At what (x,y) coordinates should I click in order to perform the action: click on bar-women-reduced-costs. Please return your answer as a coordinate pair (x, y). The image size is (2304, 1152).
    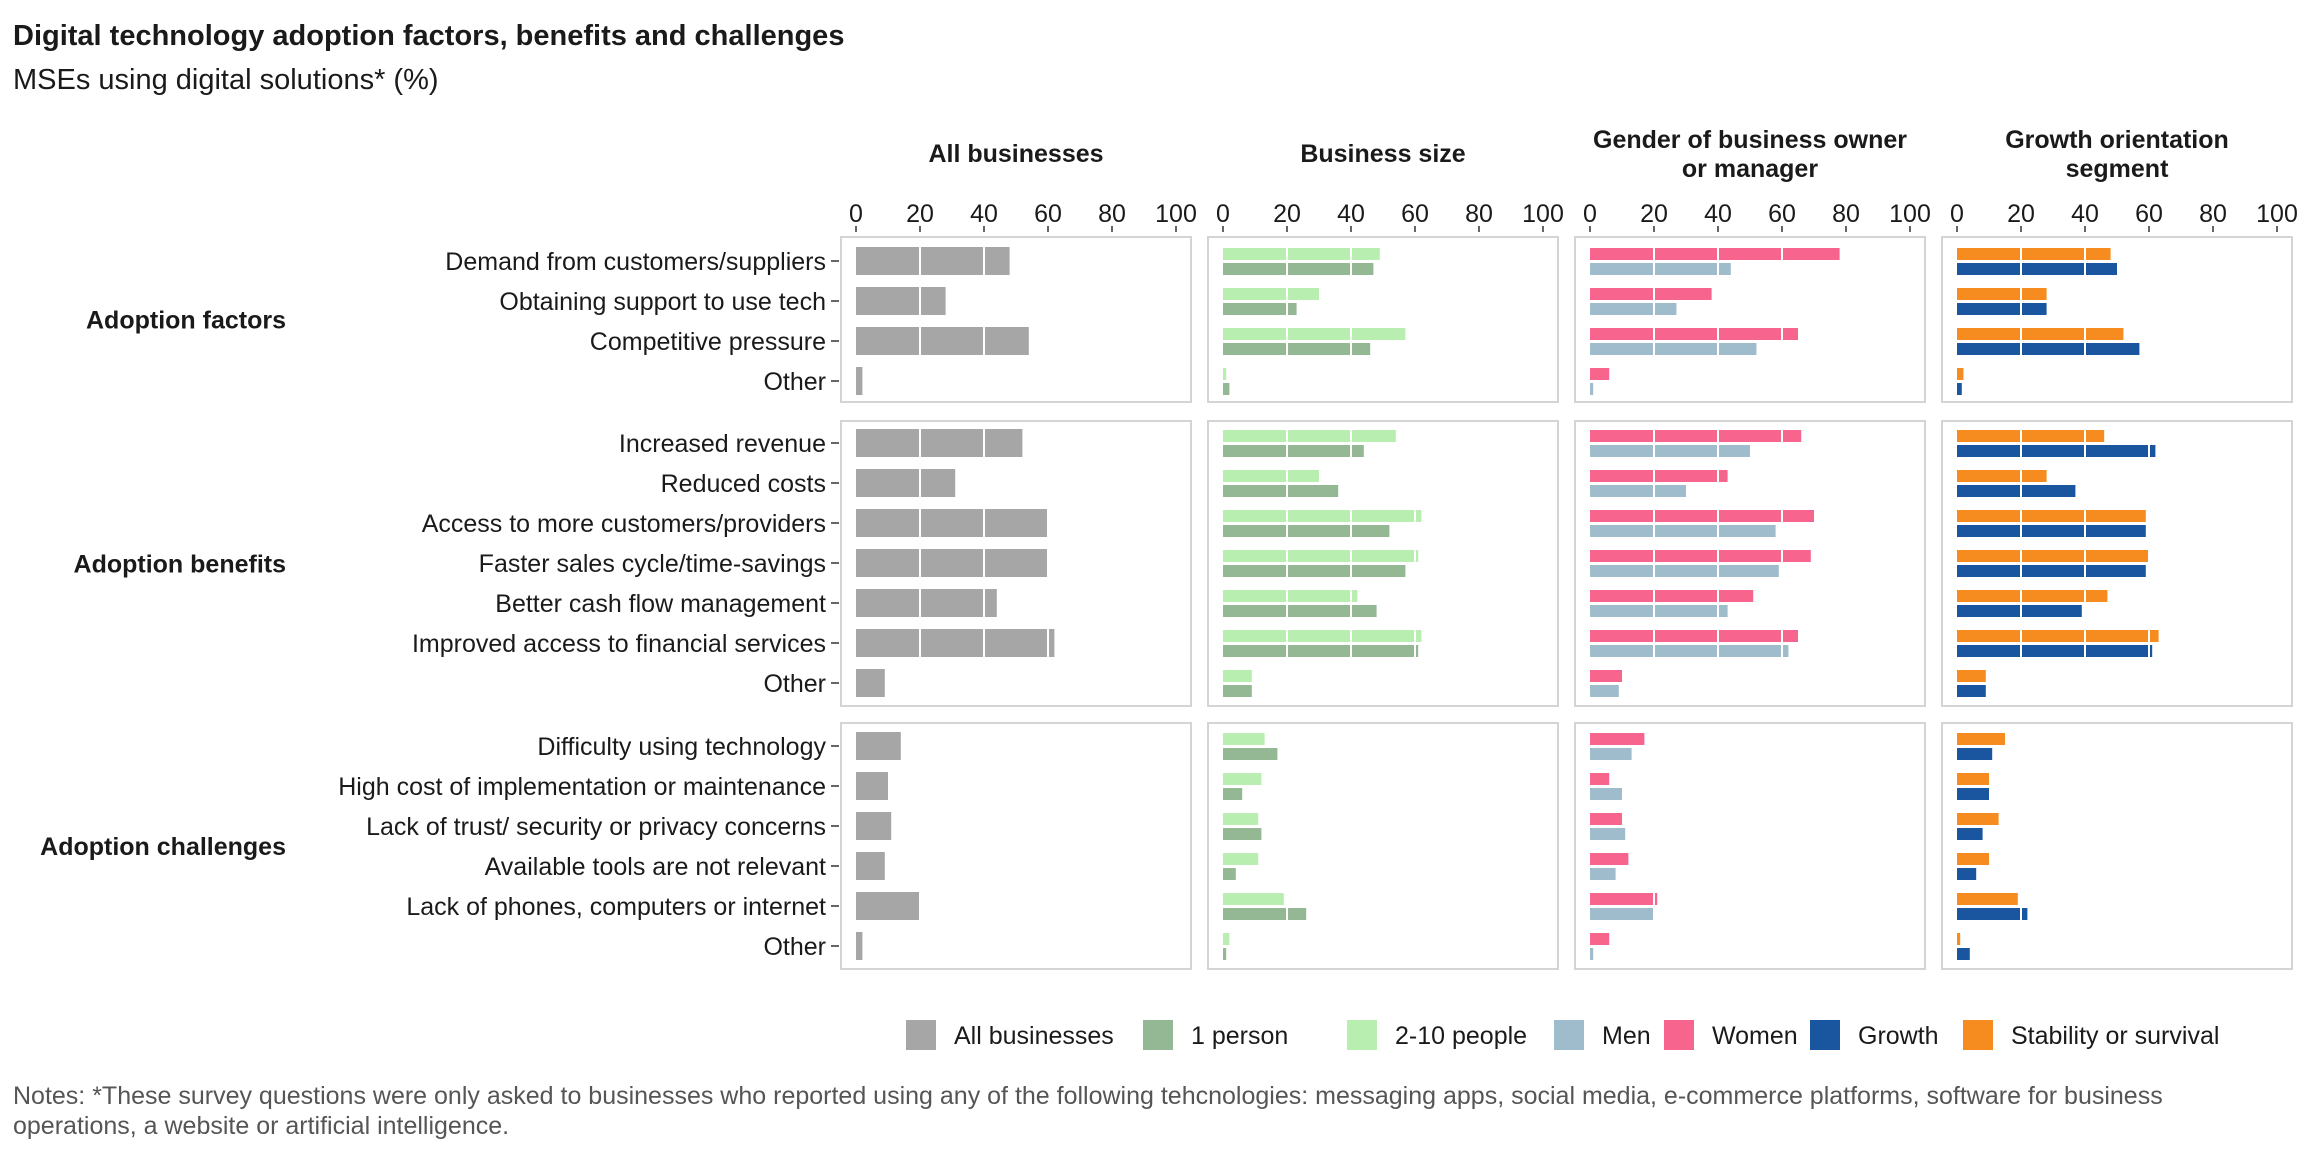
    Looking at the image, I should click on (1659, 476).